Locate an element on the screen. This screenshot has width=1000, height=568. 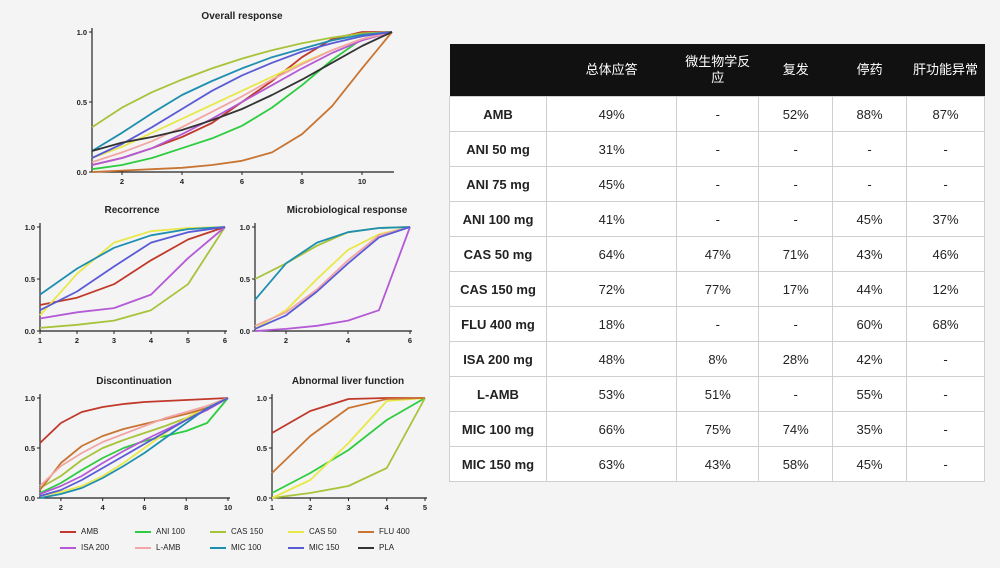
table-row: MIC 150 mg 63% 43% 58% 45% - is located at coordinates (717, 464).